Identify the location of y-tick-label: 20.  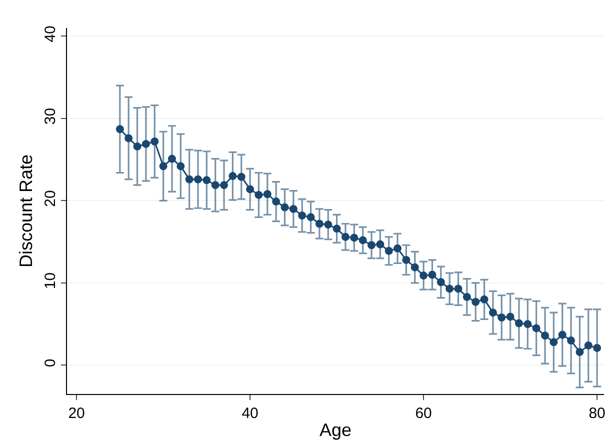
(50, 198).